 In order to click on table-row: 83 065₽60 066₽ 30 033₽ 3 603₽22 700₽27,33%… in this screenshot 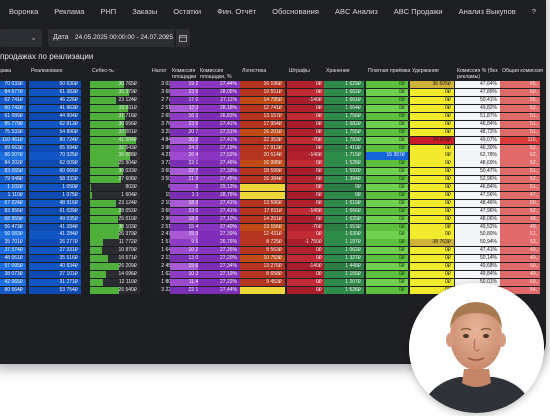, I will do `click(273, 172)`.